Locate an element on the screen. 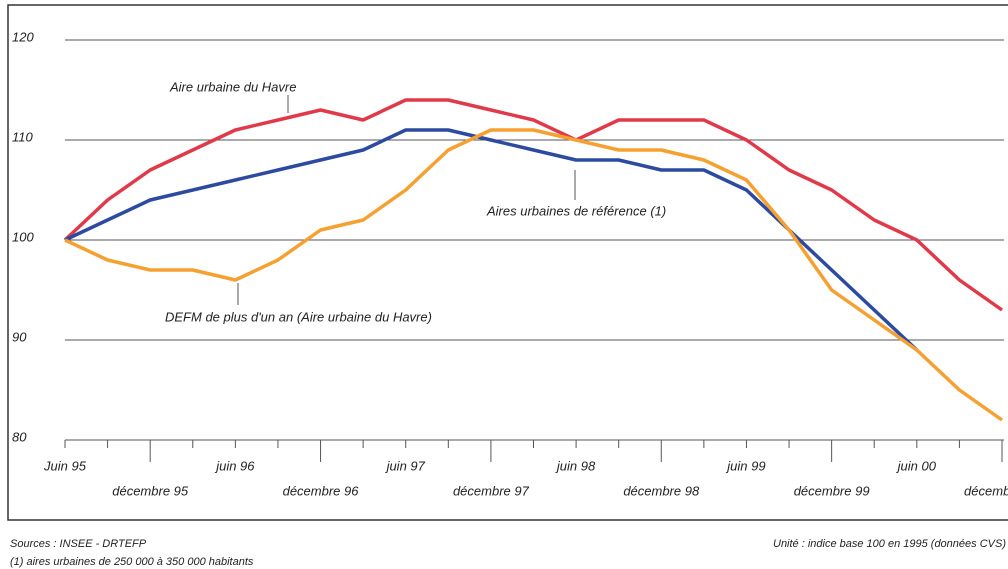  x-tick-label: juin 99 is located at coordinates (745, 465).